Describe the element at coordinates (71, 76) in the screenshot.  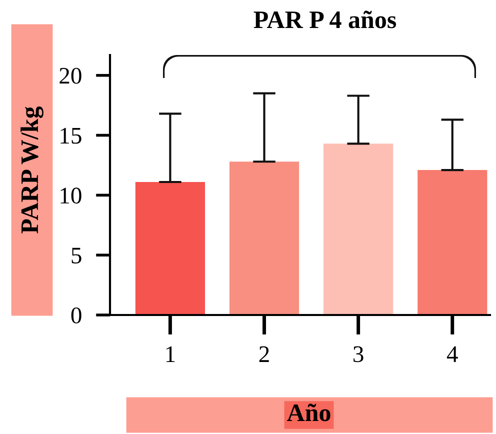
I see `y-tick-label: 20` at that location.